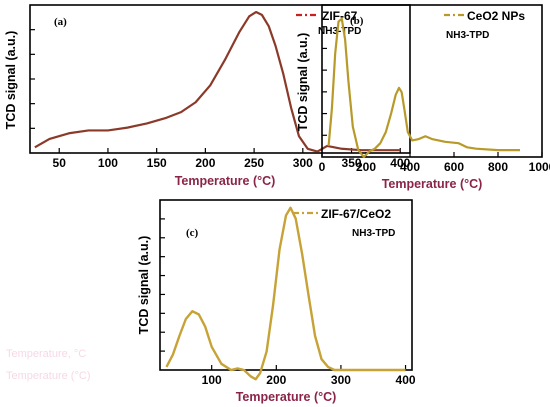  I want to click on x-tick-label-a-5: 300, so click(303, 163).